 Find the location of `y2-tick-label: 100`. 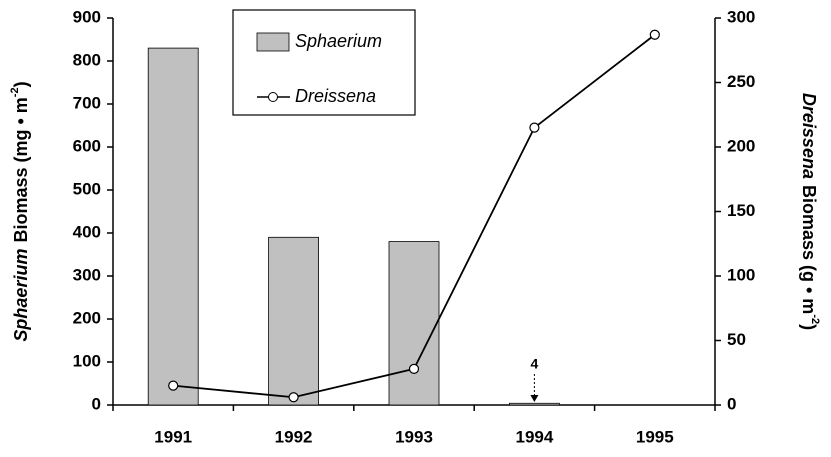

y2-tick-label: 100 is located at coordinates (741, 274).